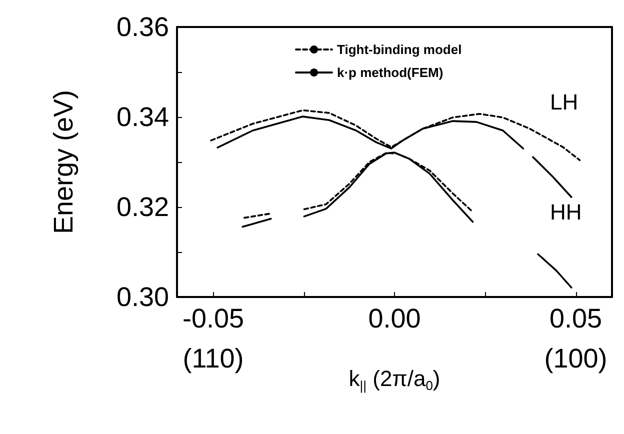 The height and width of the screenshot is (434, 624). Describe the element at coordinates (564, 102) in the screenshot. I see `annotation: LH` at that location.